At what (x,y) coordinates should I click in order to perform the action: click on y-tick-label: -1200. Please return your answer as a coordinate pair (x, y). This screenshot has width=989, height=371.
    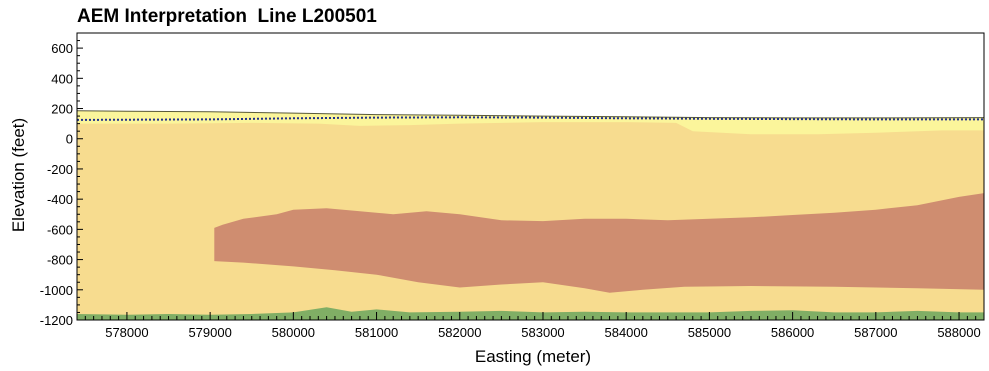
    Looking at the image, I should click on (56, 320).